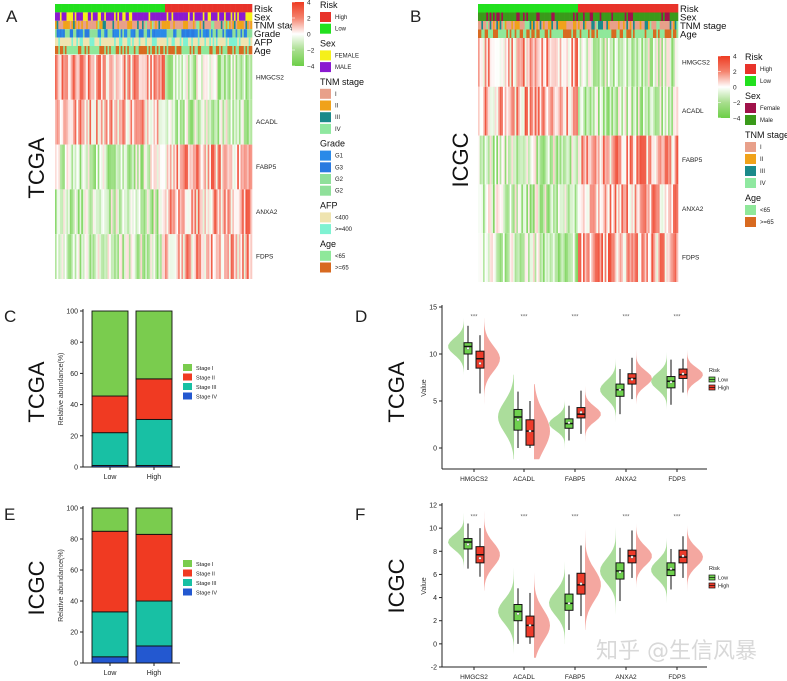 The height and width of the screenshot is (681, 787). I want to click on x-tick-label: FDPS, so click(677, 677).